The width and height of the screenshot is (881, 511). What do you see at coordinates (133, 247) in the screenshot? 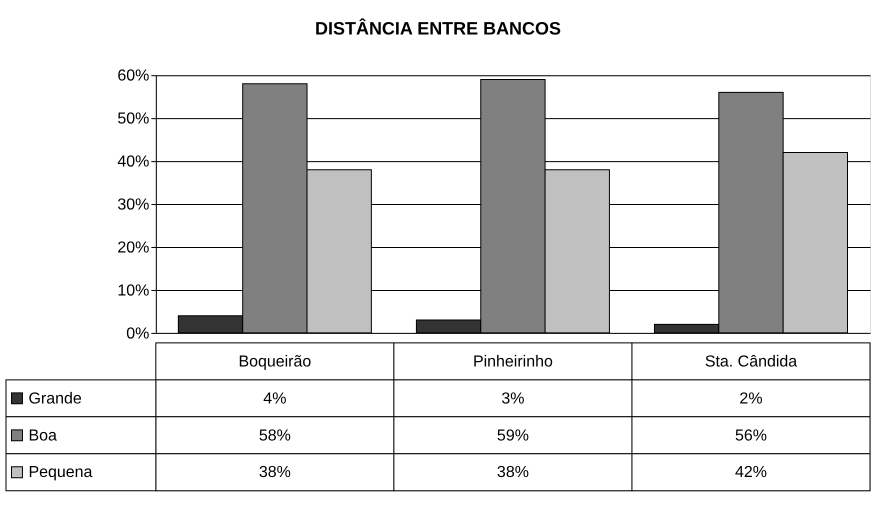
I see `y-tick-label: 20%` at bounding box center [133, 247].